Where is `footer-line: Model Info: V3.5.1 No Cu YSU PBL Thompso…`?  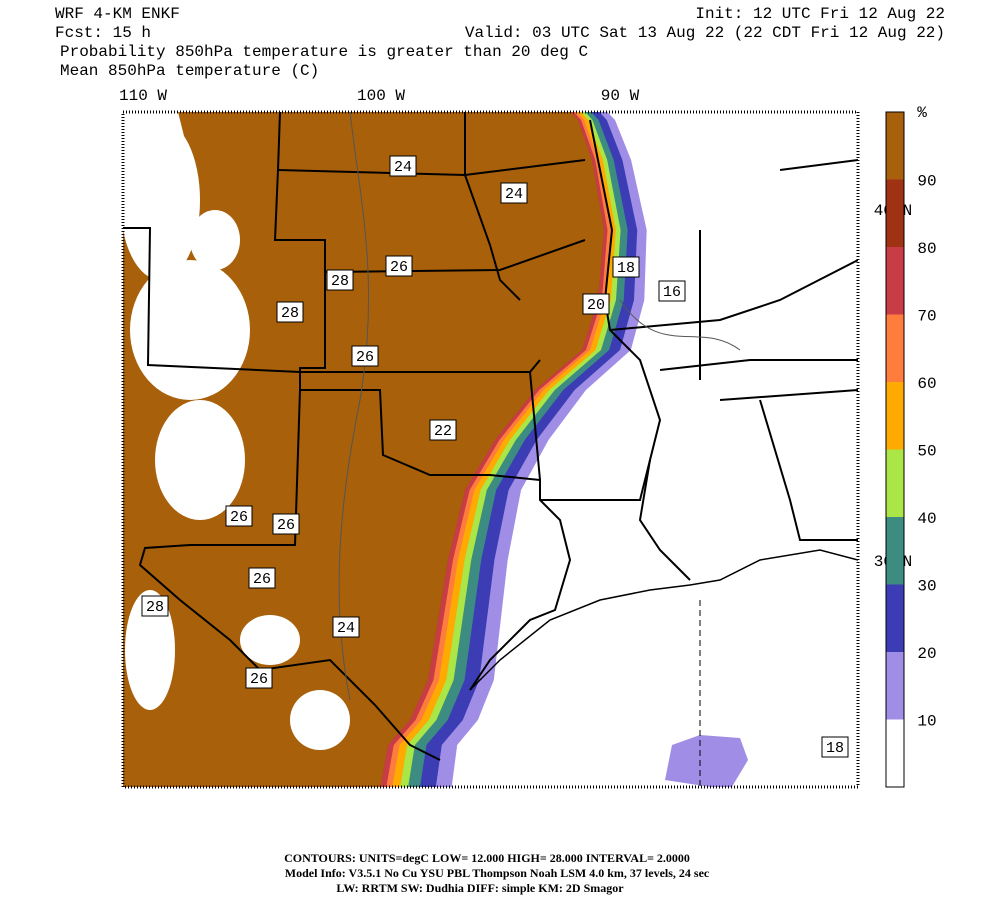 footer-line: Model Info: V3.5.1 No Cu YSU PBL Thompso… is located at coordinates (497, 873).